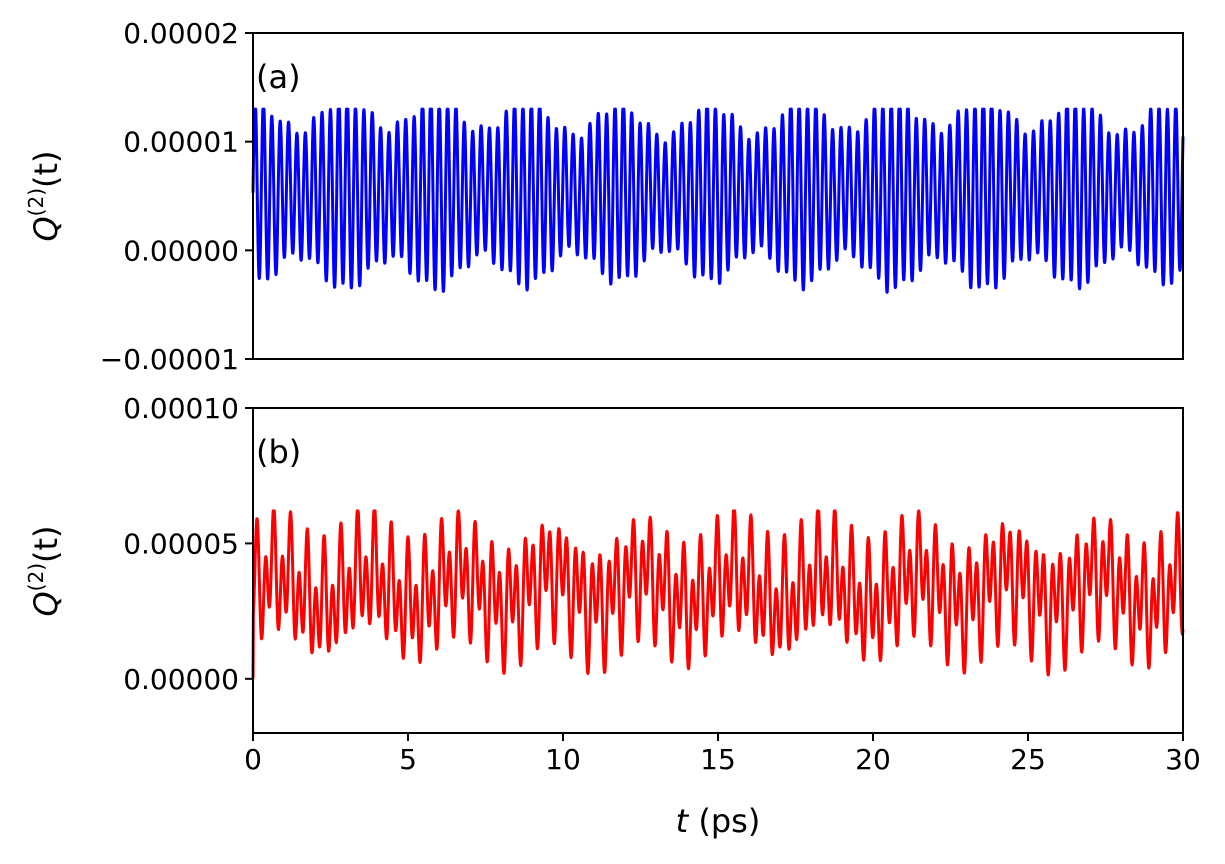 Image resolution: width=1225 pixels, height=864 pixels. Describe the element at coordinates (181, 543) in the screenshot. I see `y-tick-label: 0.00005` at that location.